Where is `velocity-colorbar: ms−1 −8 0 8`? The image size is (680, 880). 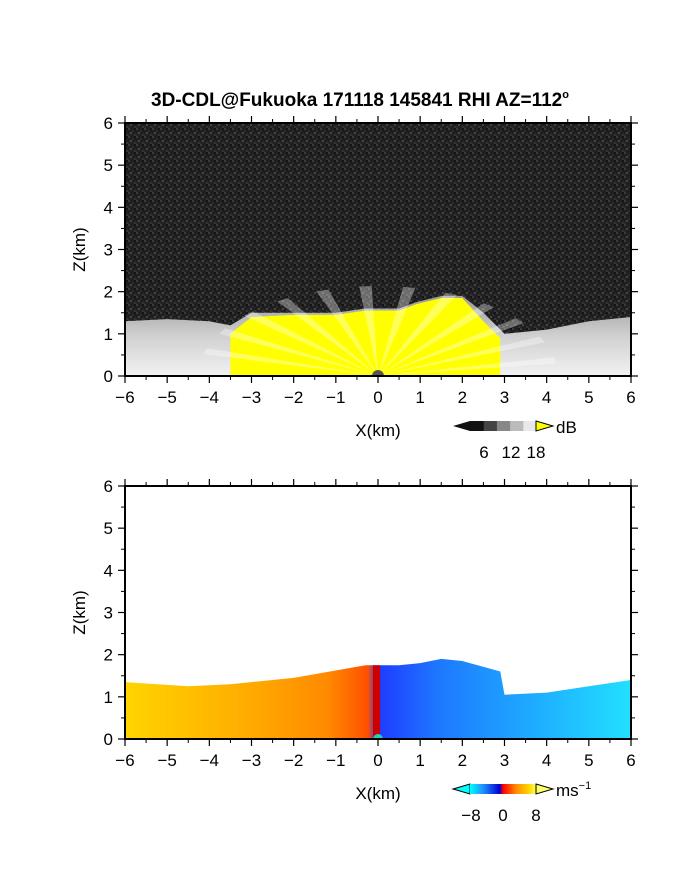
velocity-colorbar: ms−1 −8 0 8 is located at coordinates (521, 802).